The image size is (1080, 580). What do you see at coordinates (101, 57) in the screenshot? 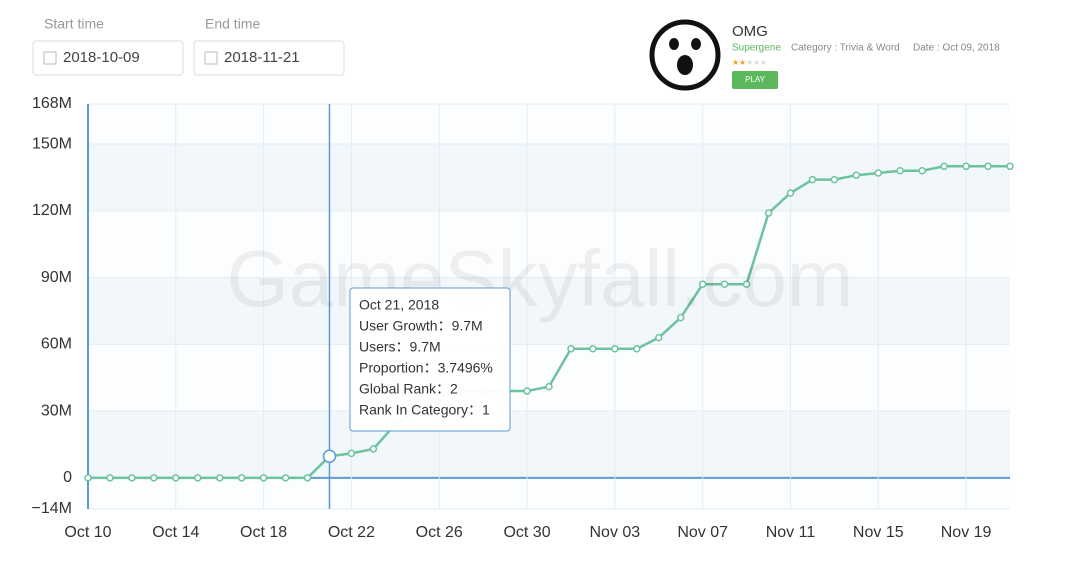
I see `start-value: 2018-10-09` at bounding box center [101, 57].